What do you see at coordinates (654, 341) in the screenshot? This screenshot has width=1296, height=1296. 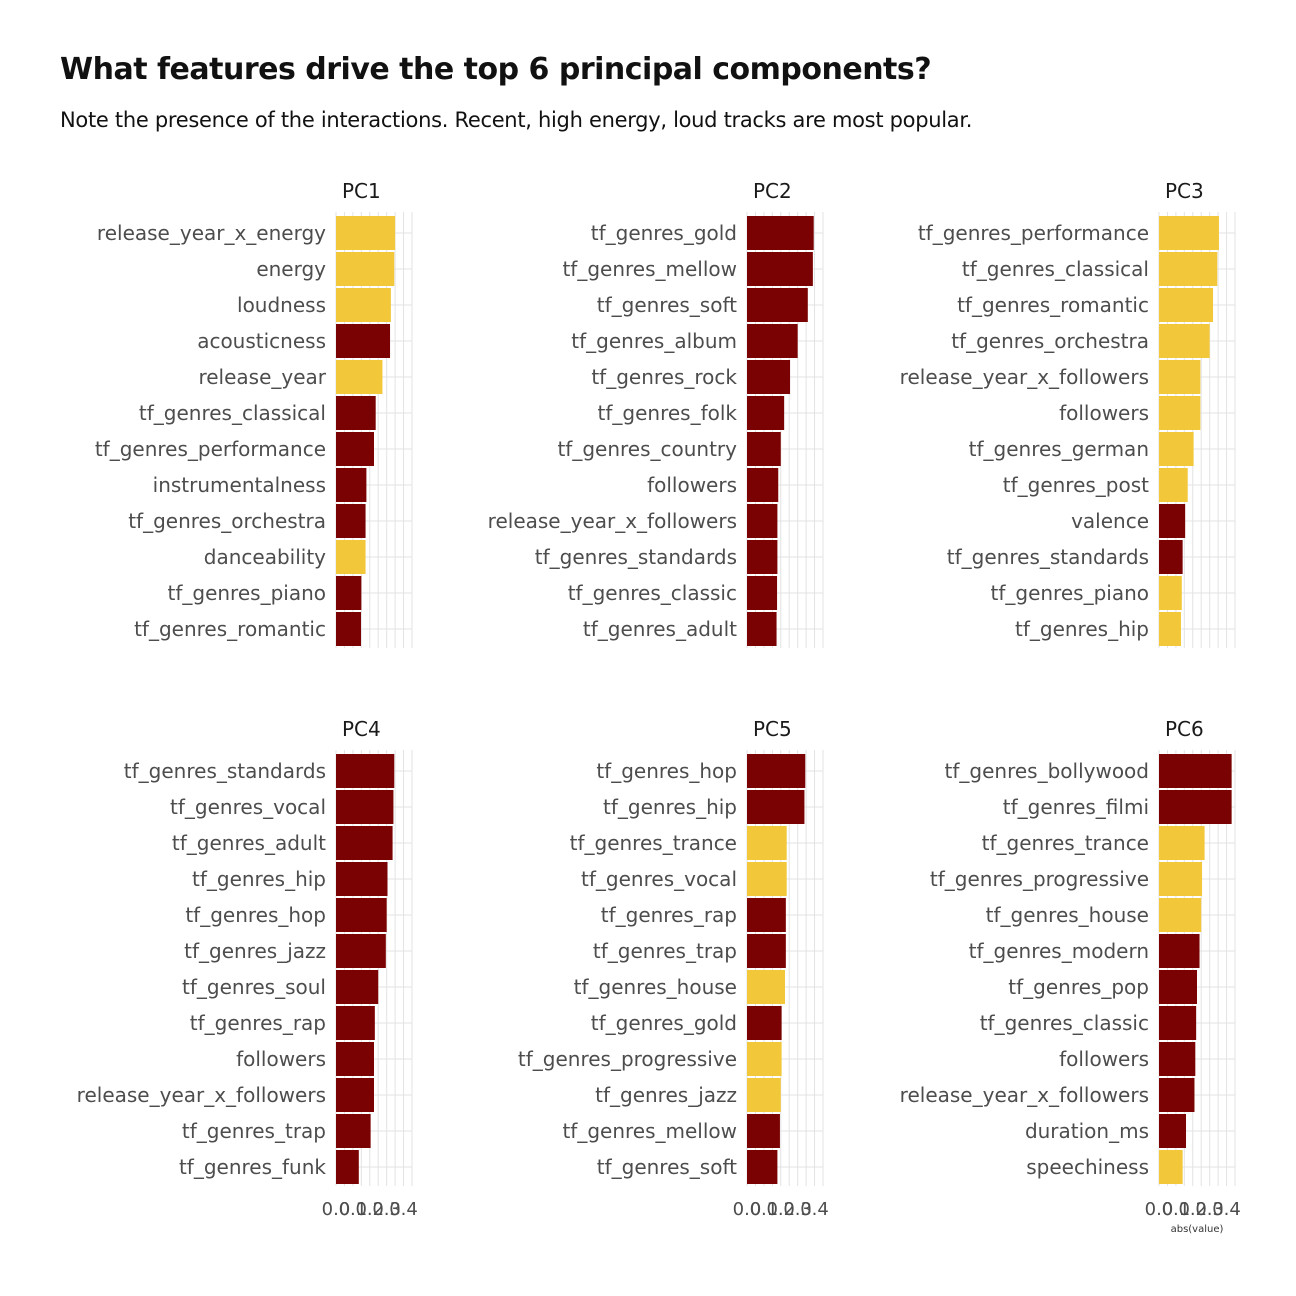 I see `category-label: tf_genres_album` at bounding box center [654, 341].